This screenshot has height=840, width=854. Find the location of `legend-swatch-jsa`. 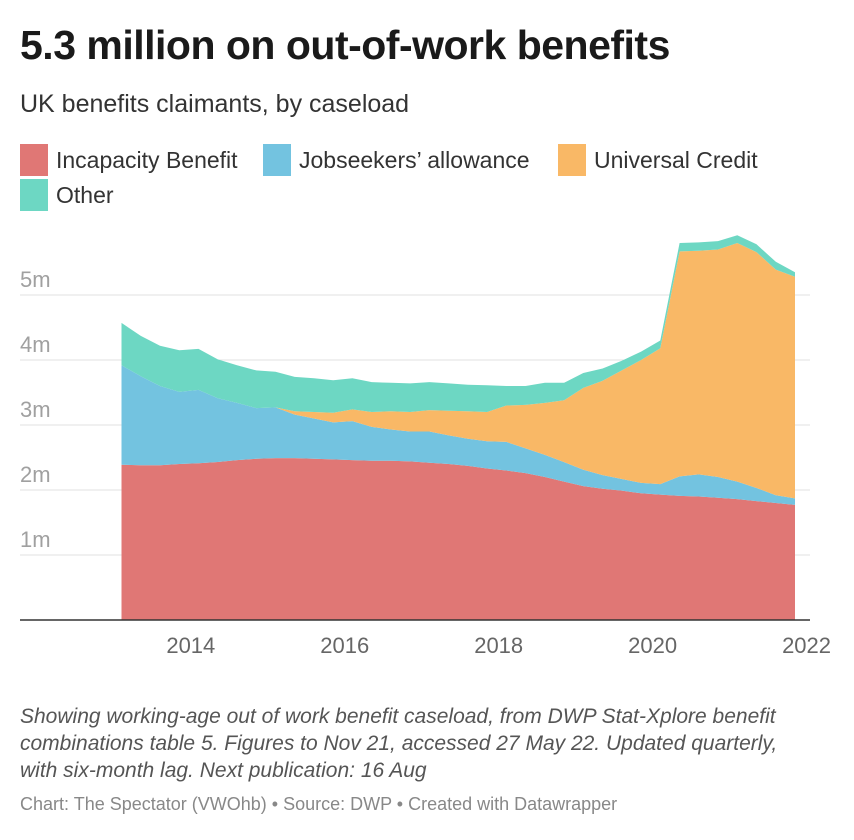

legend-swatch-jsa is located at coordinates (277, 160).